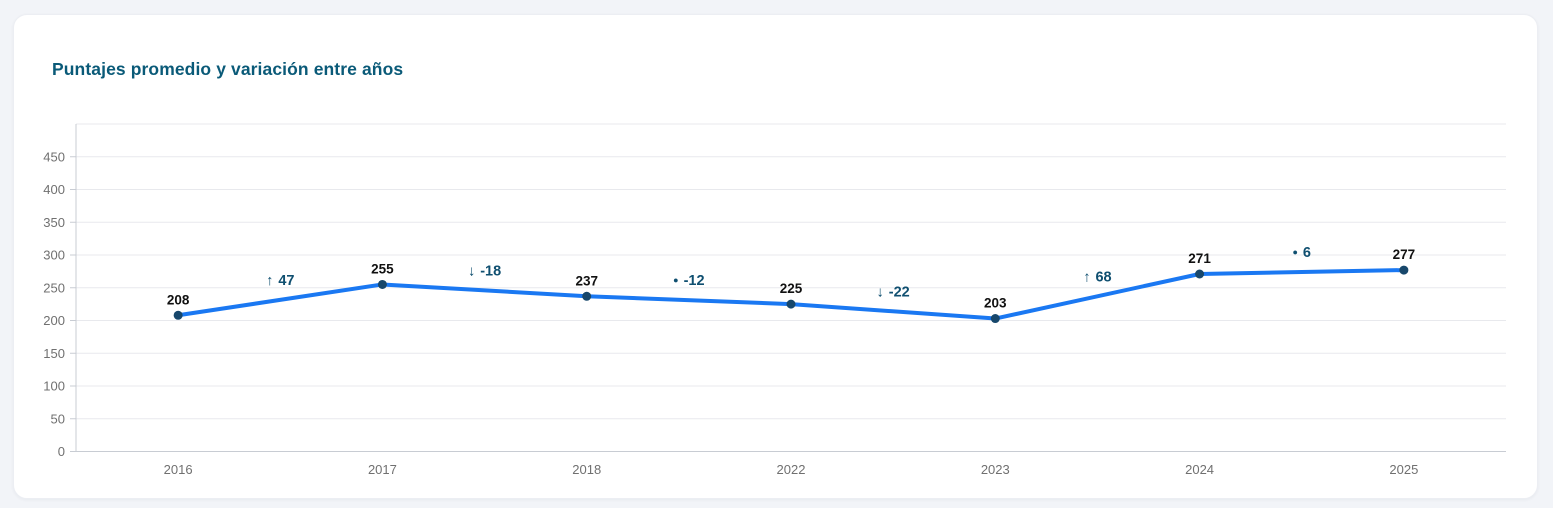  Describe the element at coordinates (995, 303) in the screenshot. I see `data-point-label: 203` at that location.